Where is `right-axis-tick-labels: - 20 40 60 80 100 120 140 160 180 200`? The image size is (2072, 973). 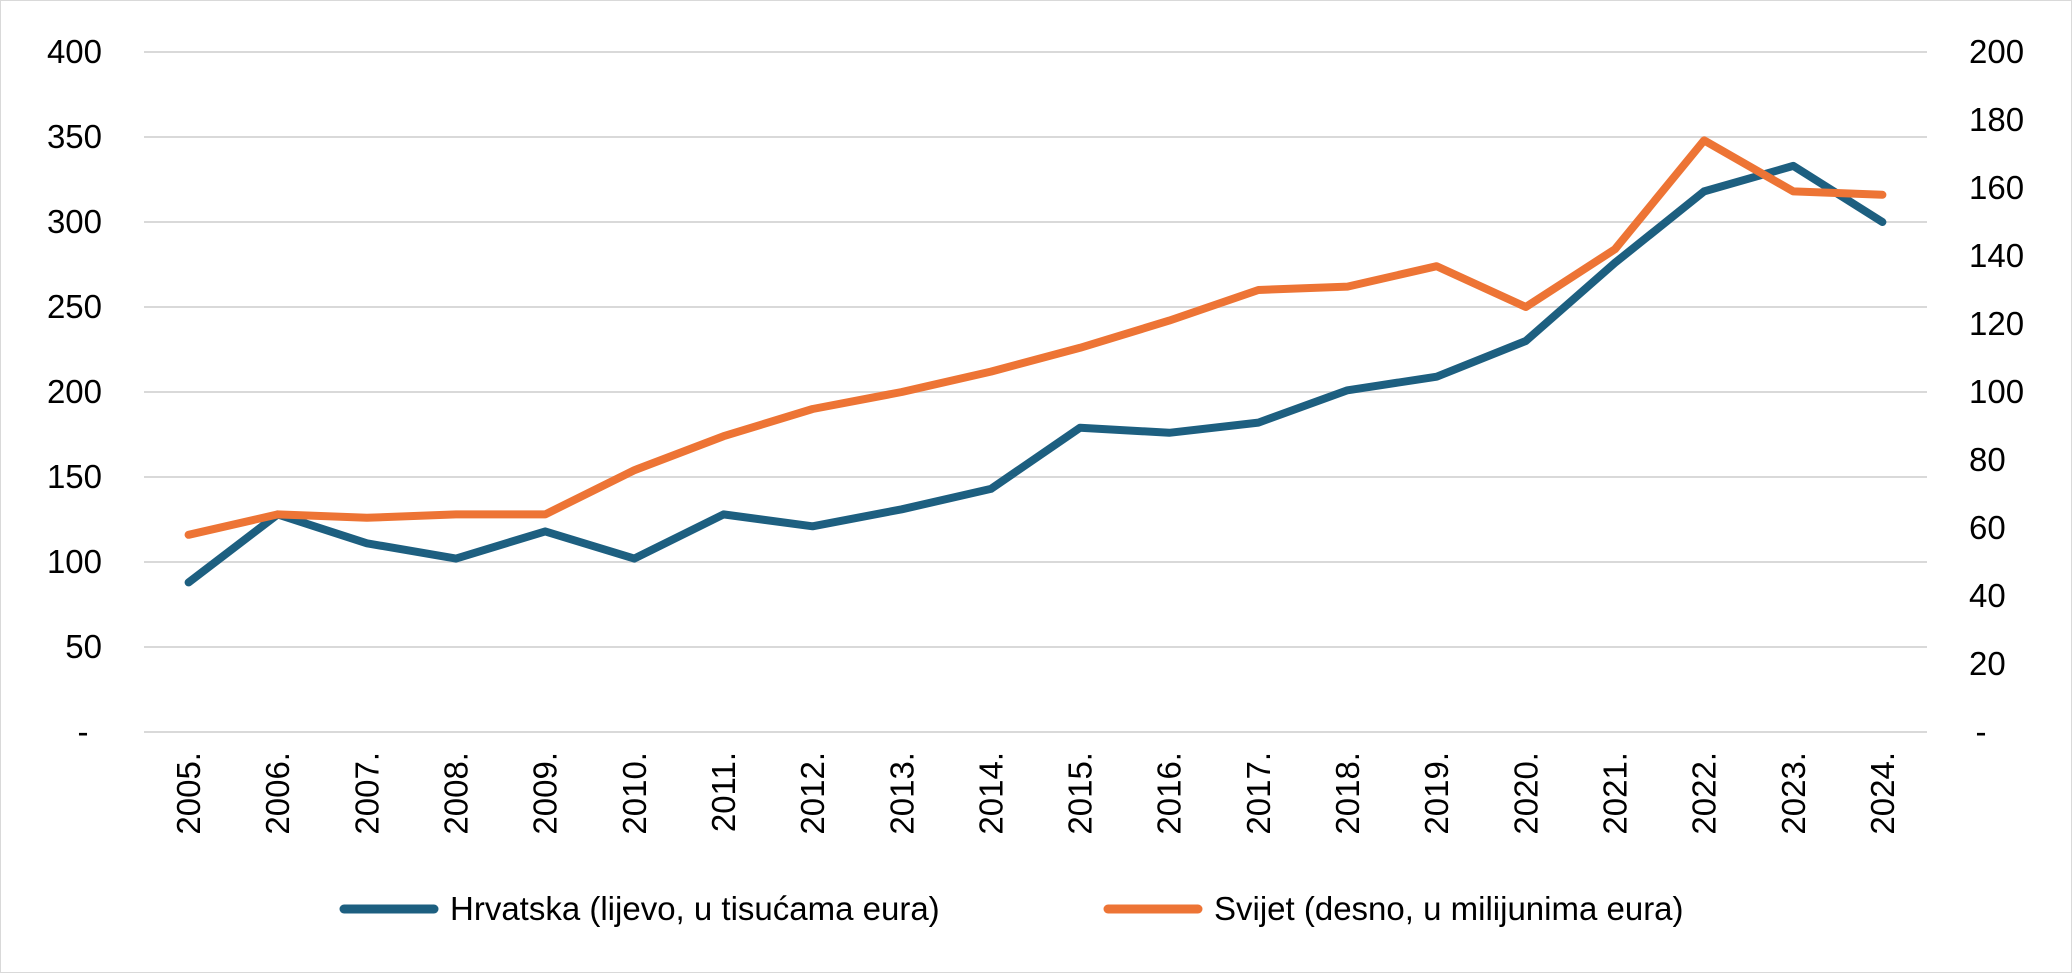
right-axis-tick-labels: - 20 40 60 80 100 120 140 160 180 200 is located at coordinates (1996, 391).